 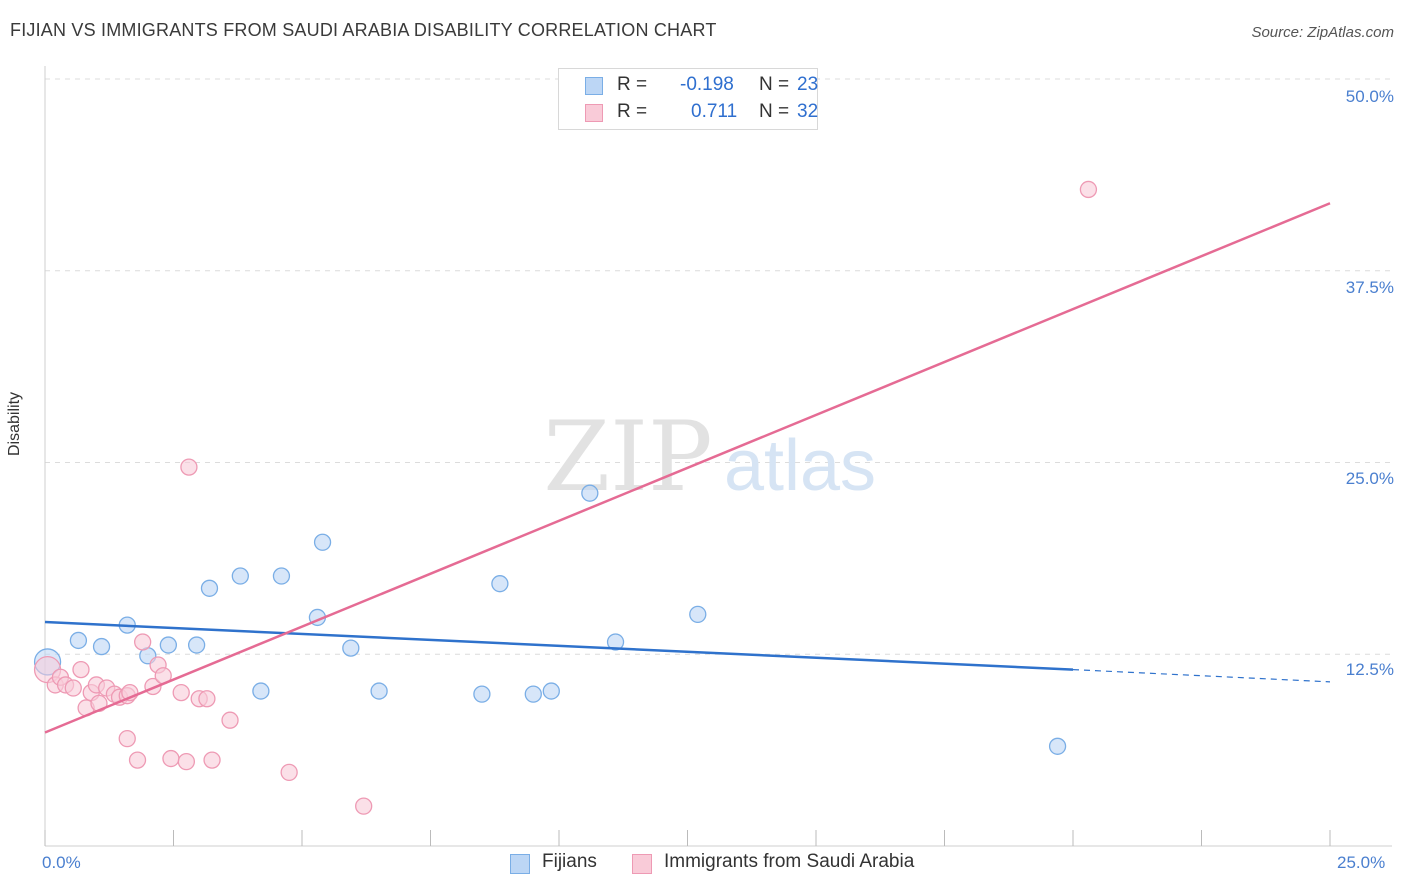 What do you see at coordinates (642, 864) in the screenshot?
I see `bottom-legend-swatch-saudi` at bounding box center [642, 864].